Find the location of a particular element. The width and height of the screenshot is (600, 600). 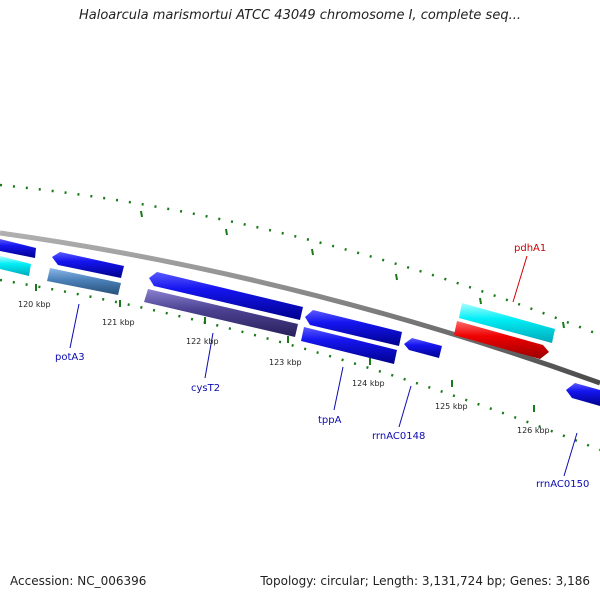

leader-line-rrnAC0150 is located at coordinates (570, 454).